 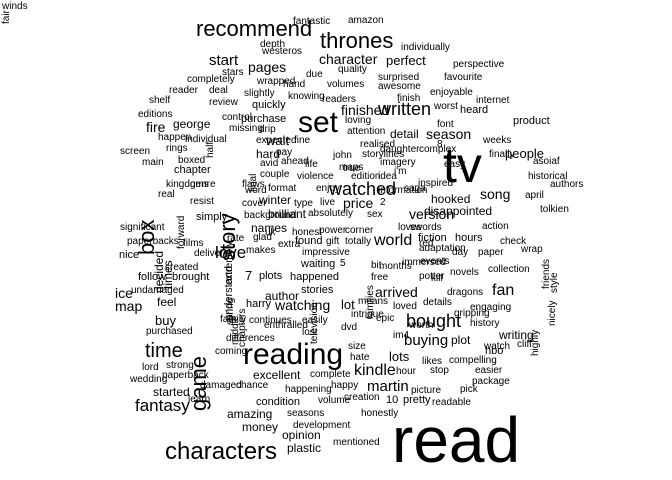 What do you see at coordinates (387, 176) in the screenshot?
I see `cloud-word: idea` at bounding box center [387, 176].